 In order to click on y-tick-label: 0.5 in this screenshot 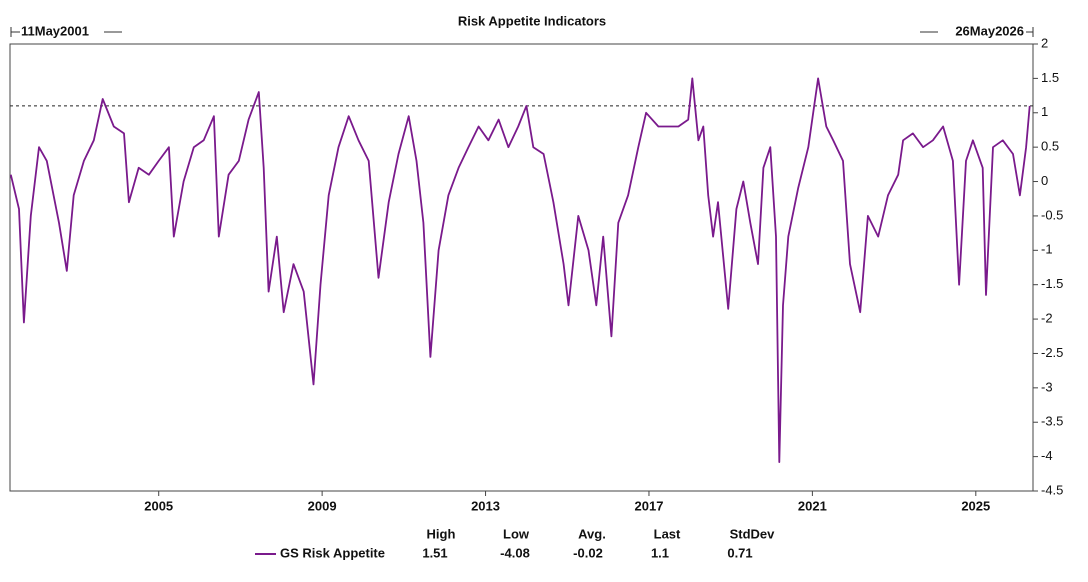, I will do `click(1050, 146)`.